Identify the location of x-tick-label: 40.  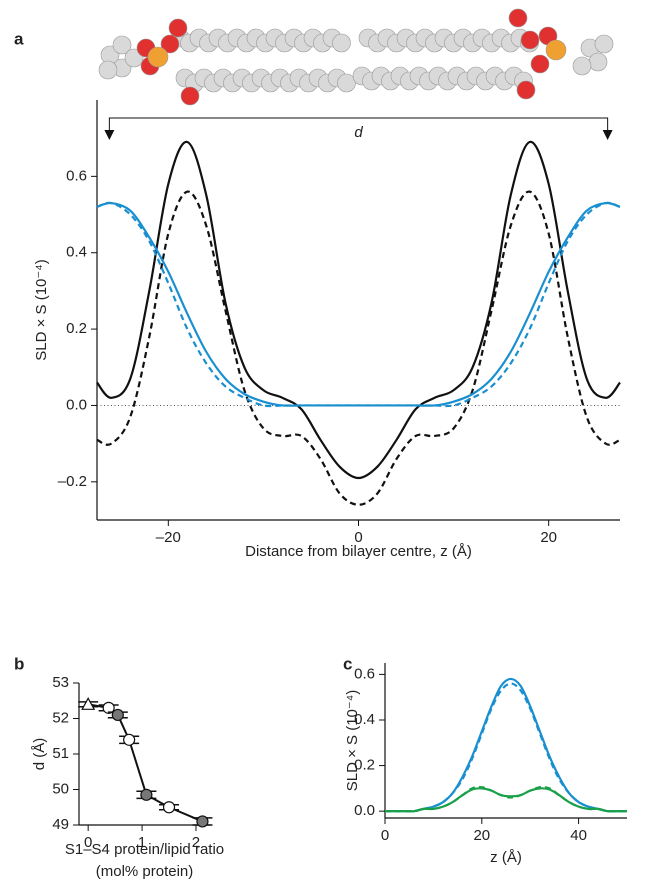
(578, 835).